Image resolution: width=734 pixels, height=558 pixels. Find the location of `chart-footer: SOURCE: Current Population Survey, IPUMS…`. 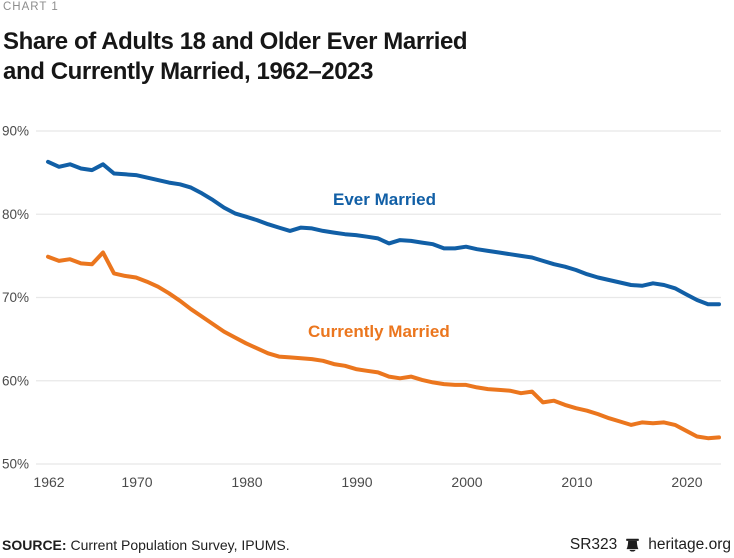

chart-footer: SOURCE: Current Population Survey, IPUMS… is located at coordinates (366, 545).